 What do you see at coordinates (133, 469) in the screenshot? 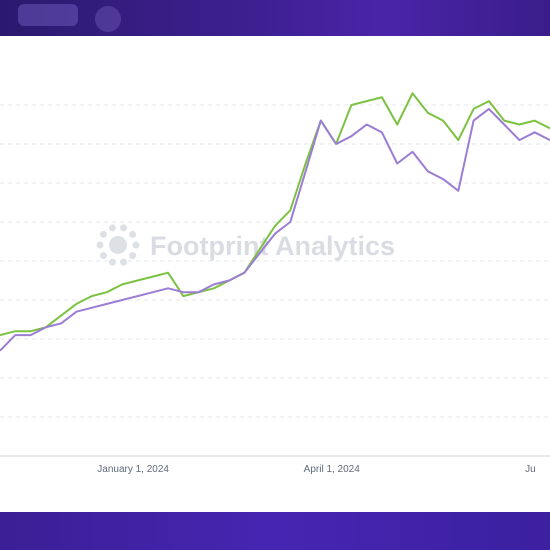
I see `x-tick-label: January 1, 2024` at bounding box center [133, 469].